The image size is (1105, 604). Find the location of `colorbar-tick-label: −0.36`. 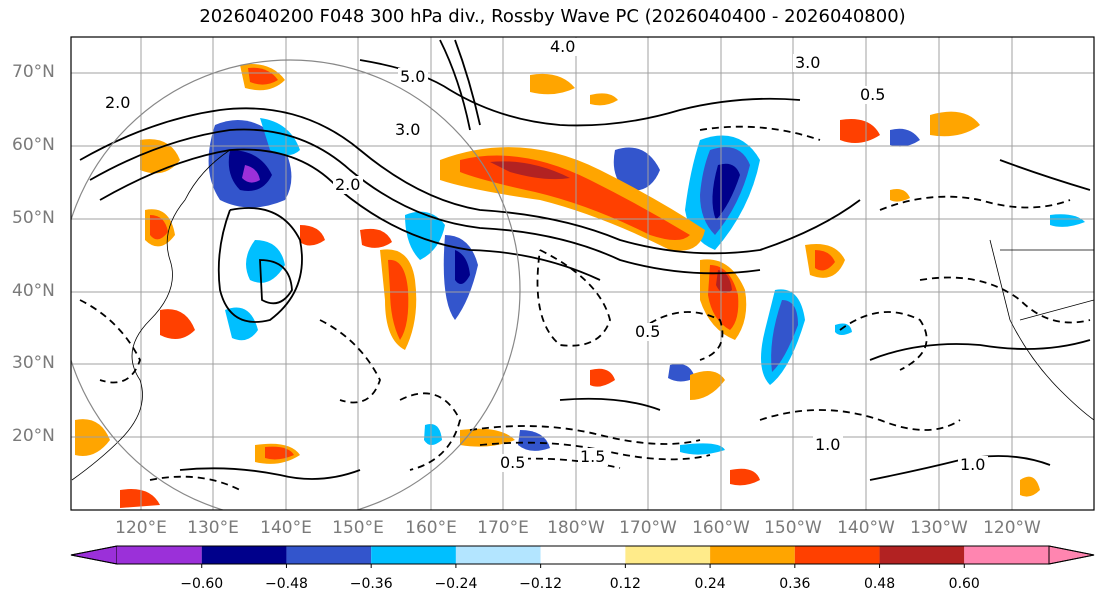

colorbar-tick-label: −0.36 is located at coordinates (371, 584).